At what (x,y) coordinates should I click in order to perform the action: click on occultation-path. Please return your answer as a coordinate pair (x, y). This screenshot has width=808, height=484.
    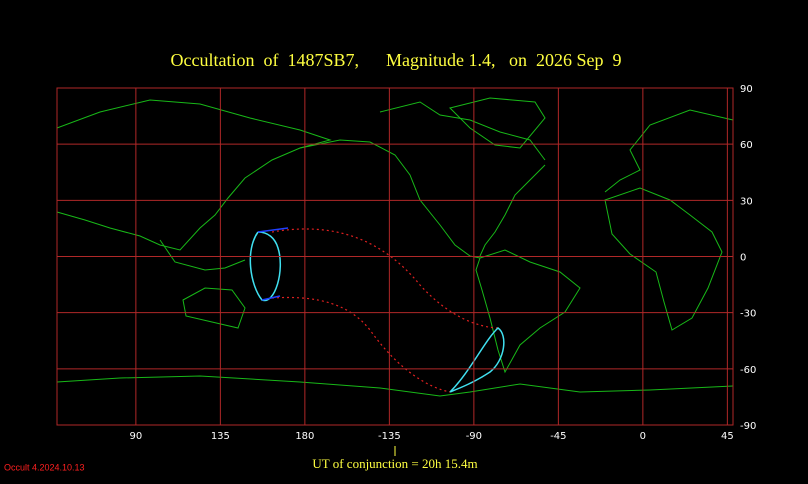
    Looking at the image, I should click on (377, 310).